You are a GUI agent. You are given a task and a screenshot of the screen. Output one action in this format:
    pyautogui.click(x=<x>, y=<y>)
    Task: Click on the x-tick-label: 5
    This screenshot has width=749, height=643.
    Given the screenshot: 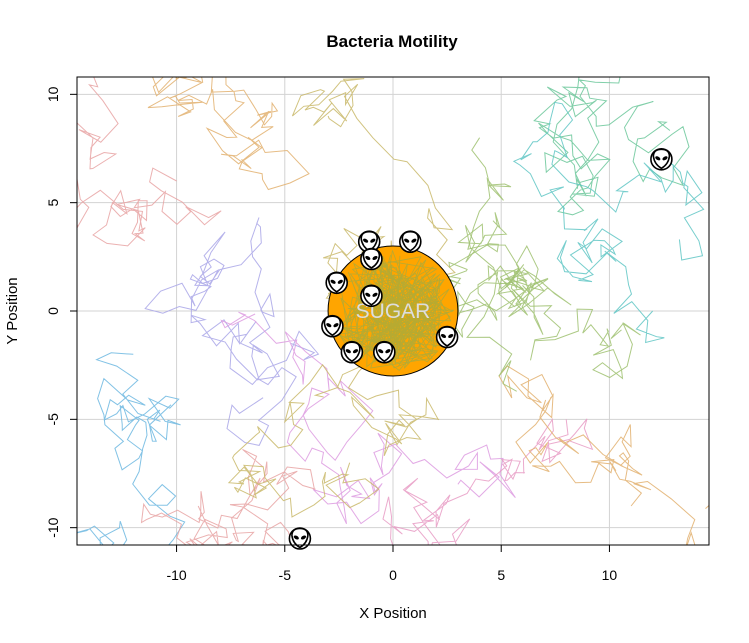 What is the action you would take?
    pyautogui.click(x=501, y=575)
    